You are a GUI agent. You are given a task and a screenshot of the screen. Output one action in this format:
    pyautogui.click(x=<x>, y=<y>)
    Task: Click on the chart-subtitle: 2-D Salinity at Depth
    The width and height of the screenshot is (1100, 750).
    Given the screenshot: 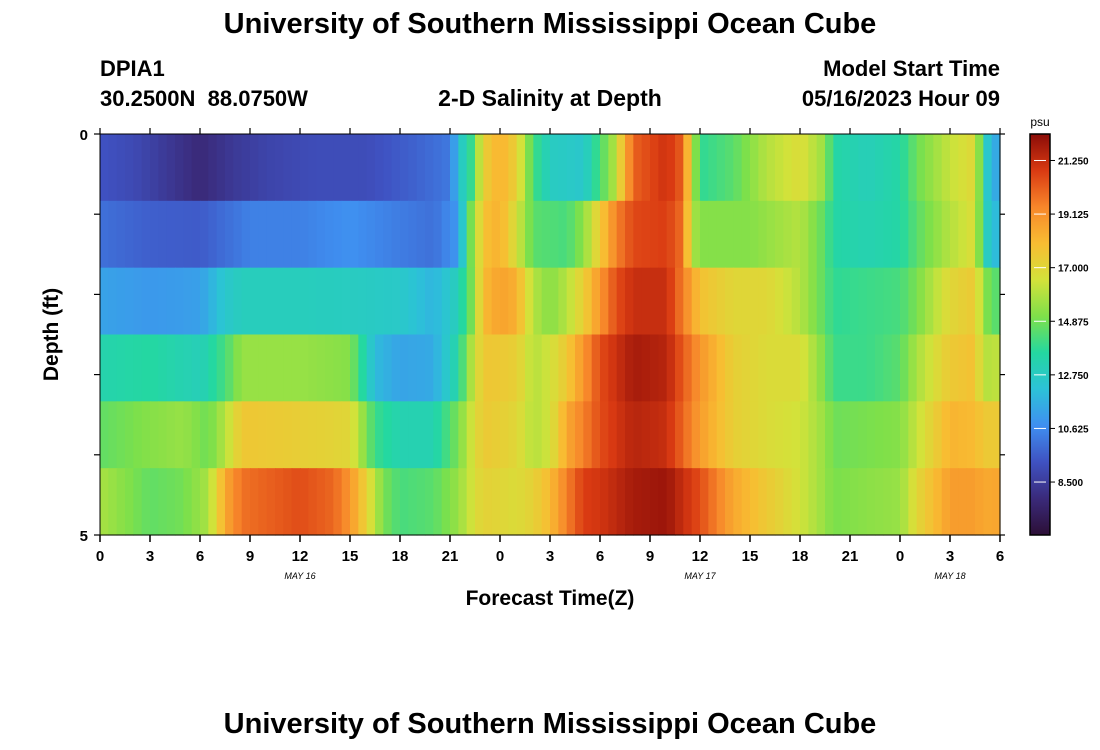 What is the action you would take?
    pyautogui.click(x=550, y=98)
    